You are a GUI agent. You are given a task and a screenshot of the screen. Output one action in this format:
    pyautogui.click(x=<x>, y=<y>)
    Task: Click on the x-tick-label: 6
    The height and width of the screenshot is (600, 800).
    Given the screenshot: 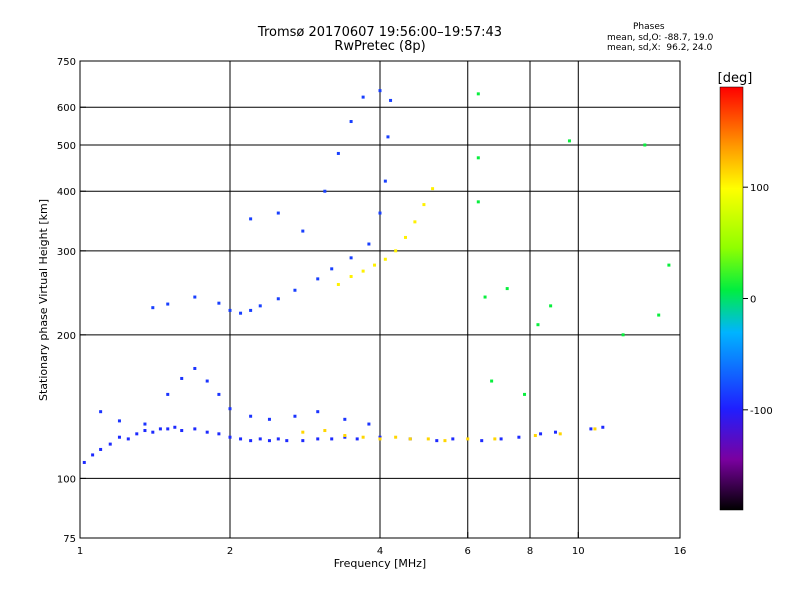 What is the action you would take?
    pyautogui.click(x=468, y=551)
    